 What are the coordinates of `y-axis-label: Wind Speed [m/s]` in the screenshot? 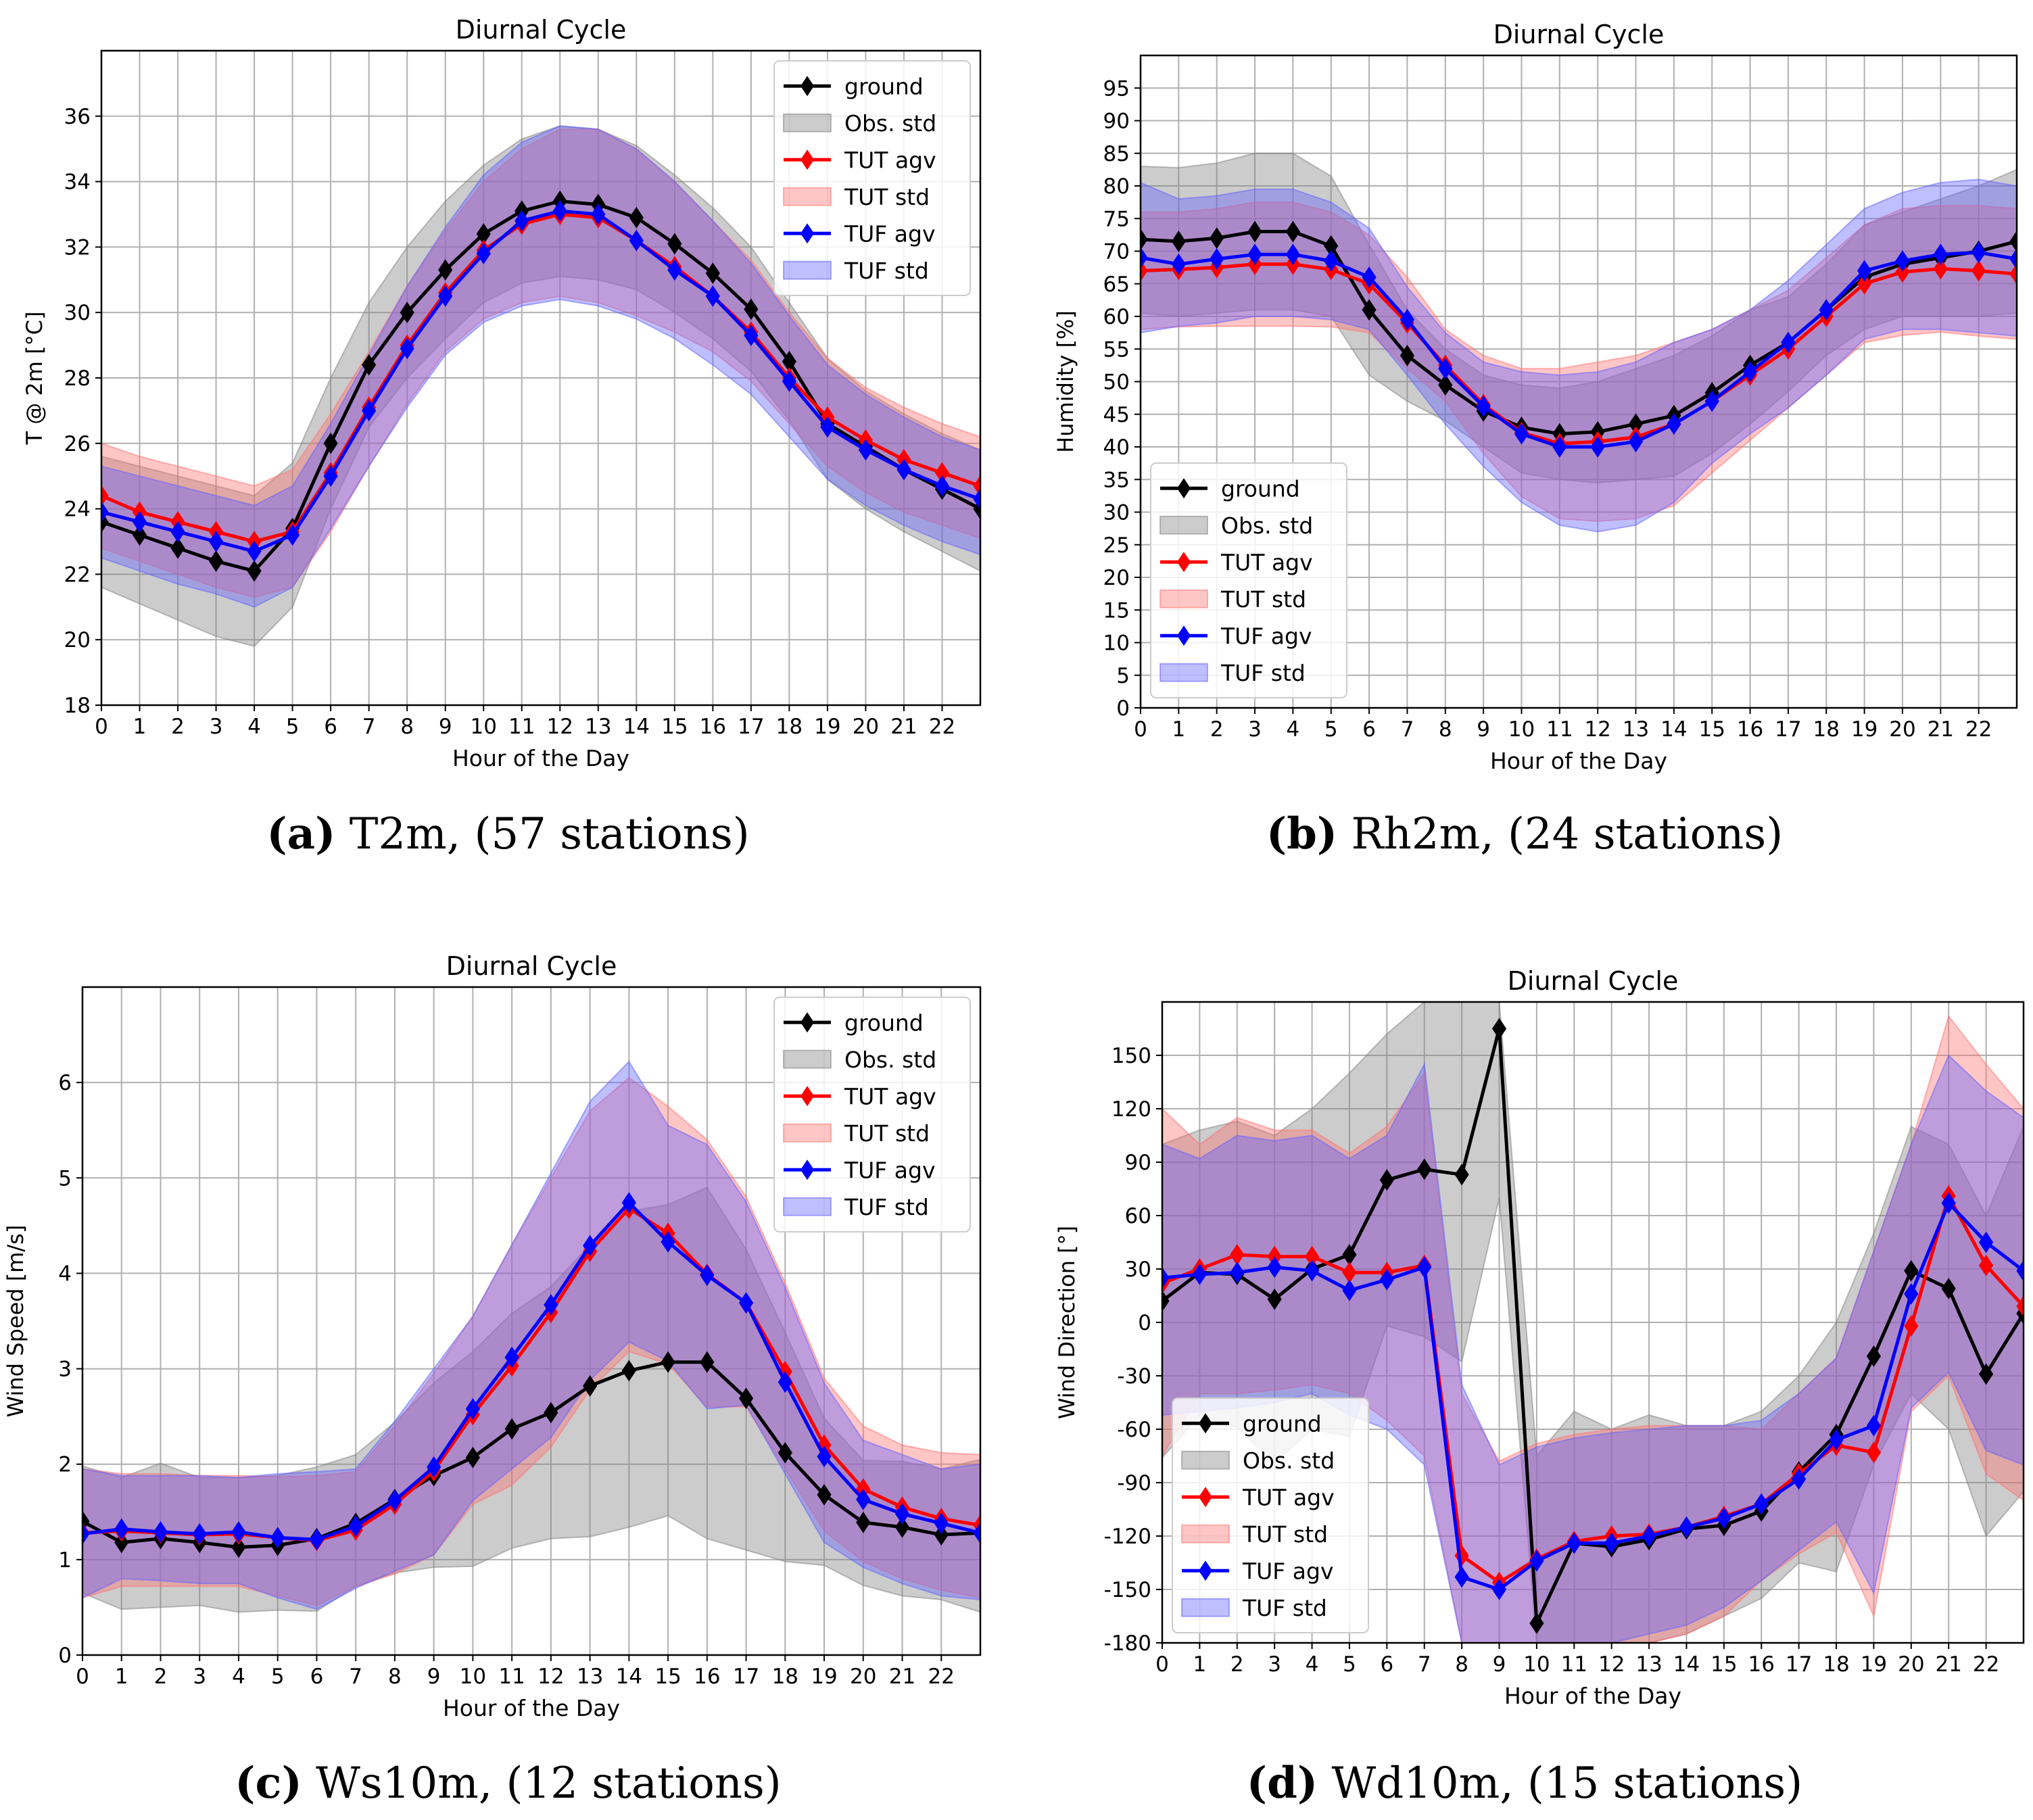 It's located at (15, 1322).